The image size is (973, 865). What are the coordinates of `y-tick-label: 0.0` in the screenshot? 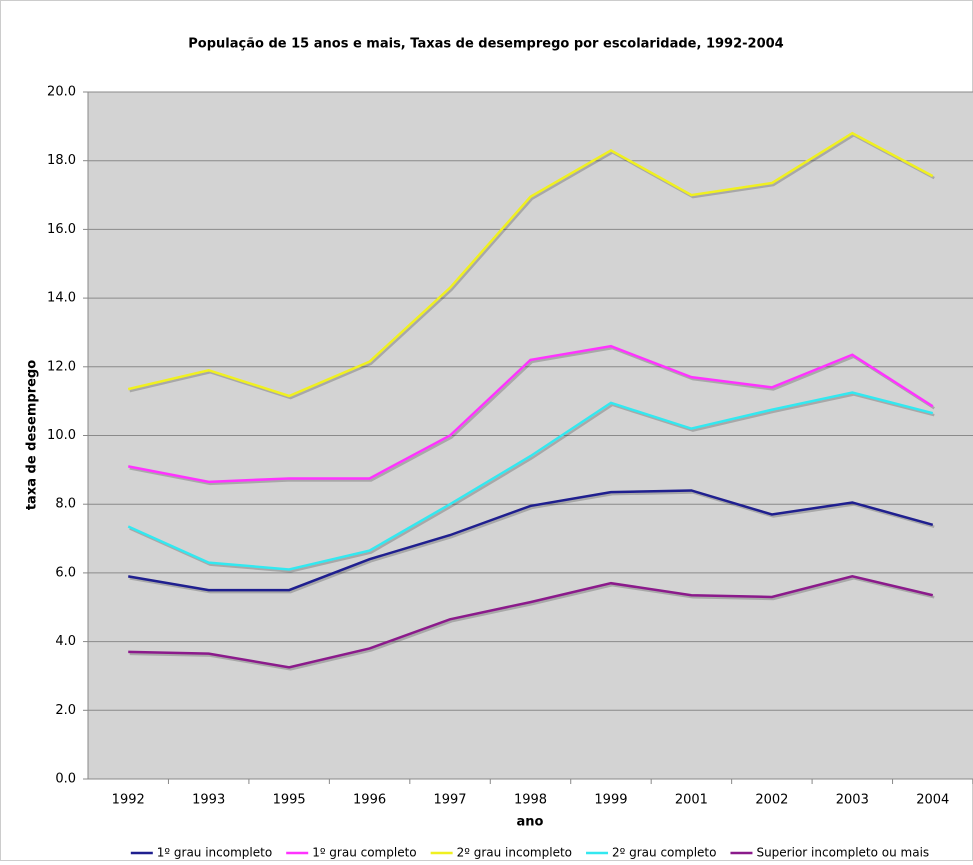 It's located at (65, 779).